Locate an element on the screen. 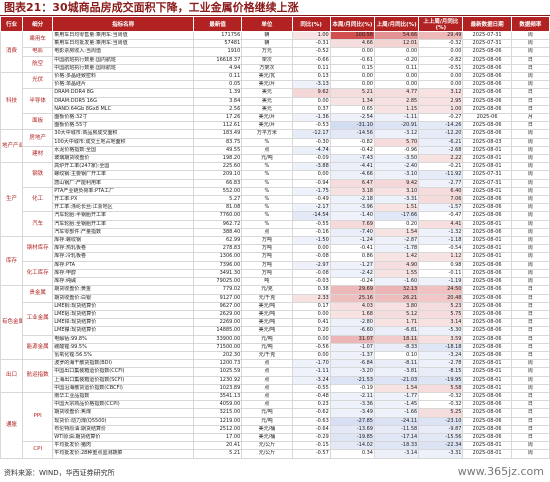 This screenshot has height=482, width=550. table-cell: 552.00 is located at coordinates (218, 191).